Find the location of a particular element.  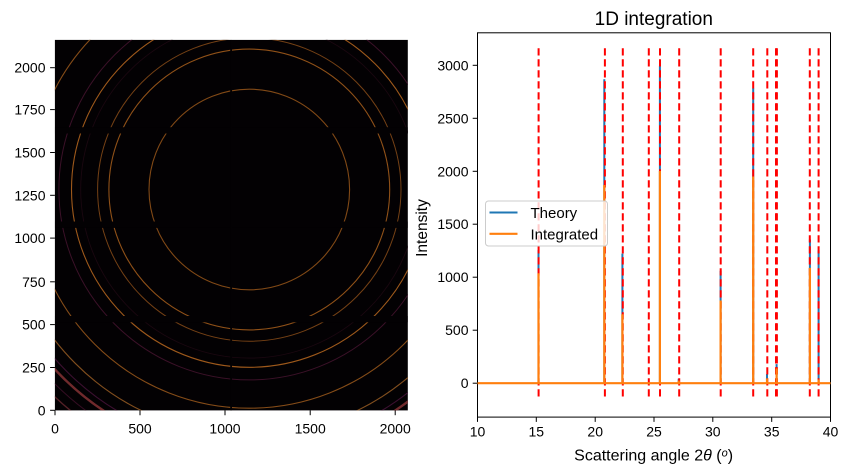

svg-text: Integrated is located at coordinates (565, 234).